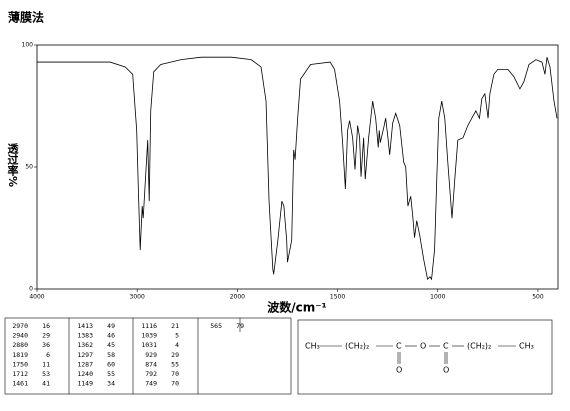  Describe the element at coordinates (12, 165) in the screenshot. I see `y-axis-label: 透过率%` at that location.